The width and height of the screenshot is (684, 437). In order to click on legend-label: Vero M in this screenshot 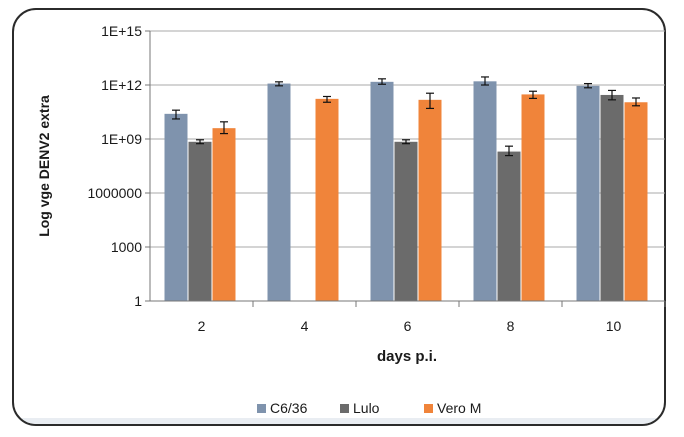, I will do `click(459, 408)`.